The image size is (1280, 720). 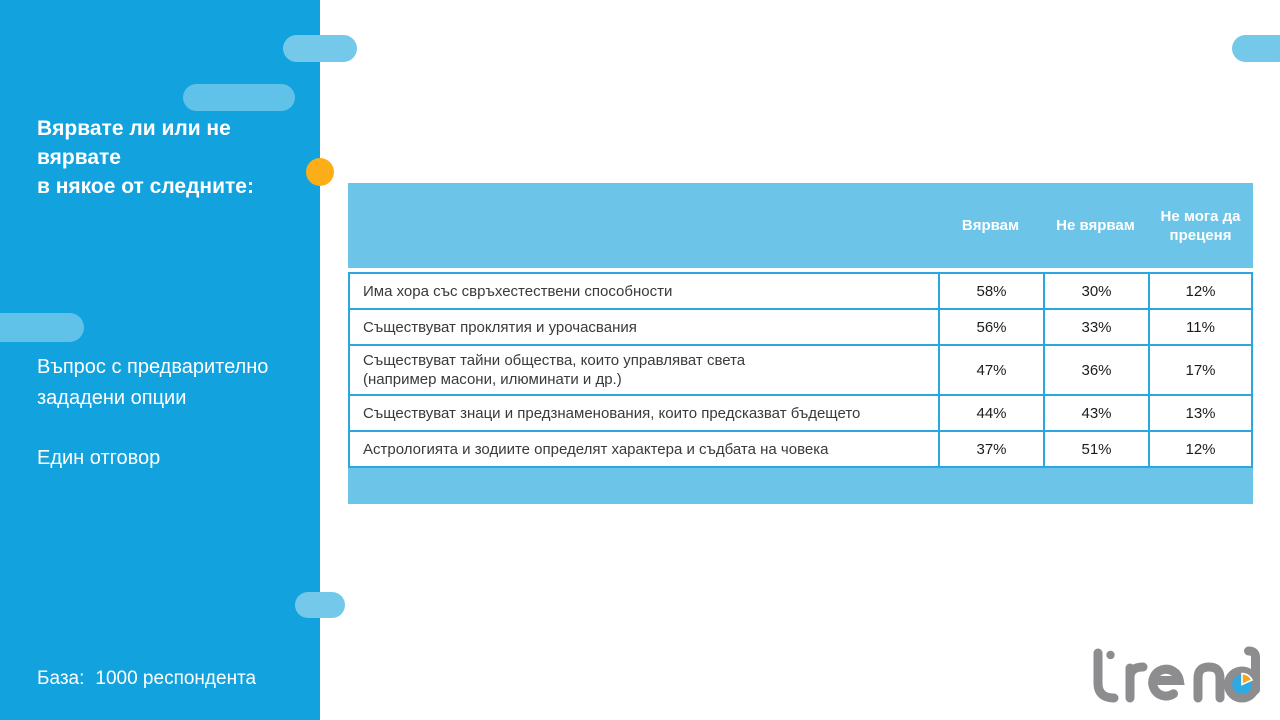 What do you see at coordinates (1200, 370) in the screenshot?
I see `row-value-cannot-judge: 17%` at bounding box center [1200, 370].